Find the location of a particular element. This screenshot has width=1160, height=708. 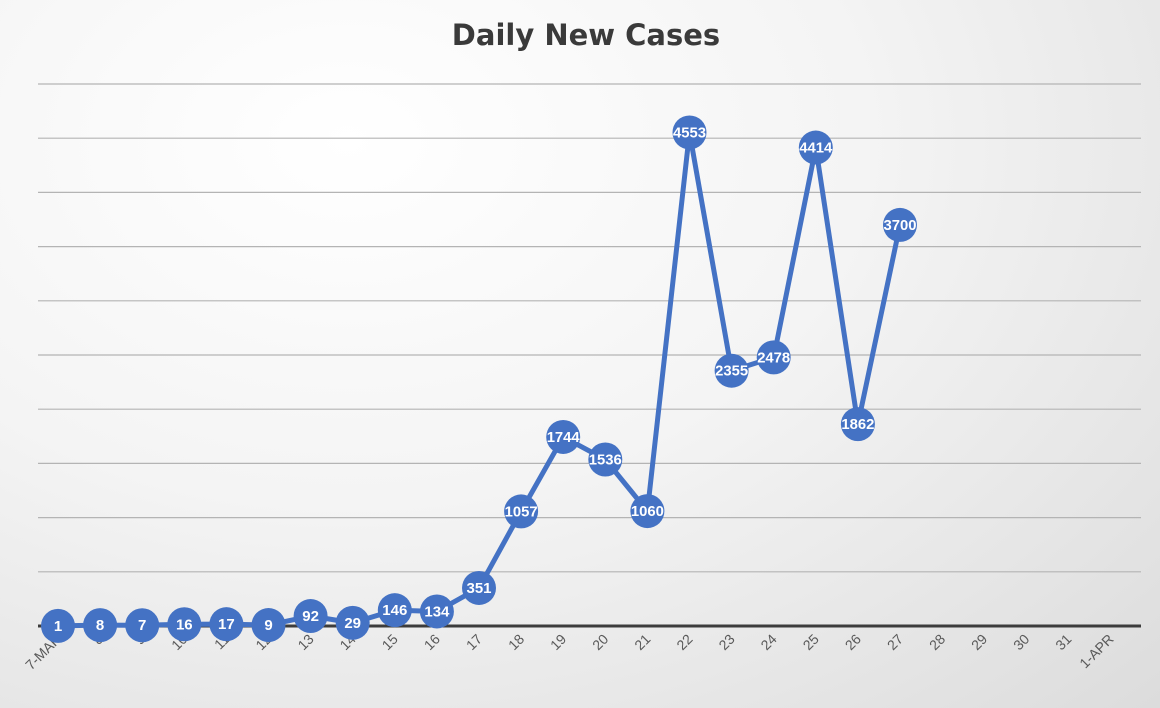

x-tick-label: 27 is located at coordinates (895, 642).